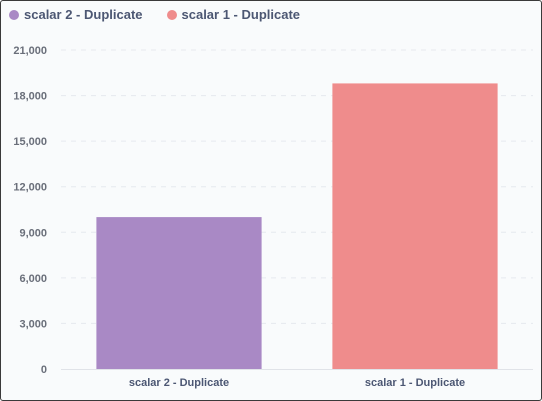  Describe the element at coordinates (30, 188) in the screenshot. I see `y-tick-label: 12,000` at that location.